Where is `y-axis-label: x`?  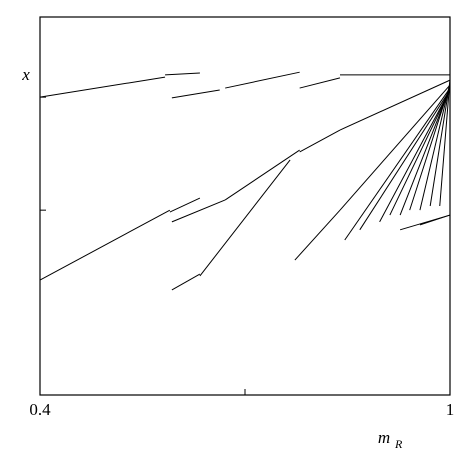 y-axis-label: x is located at coordinates (25, 74).